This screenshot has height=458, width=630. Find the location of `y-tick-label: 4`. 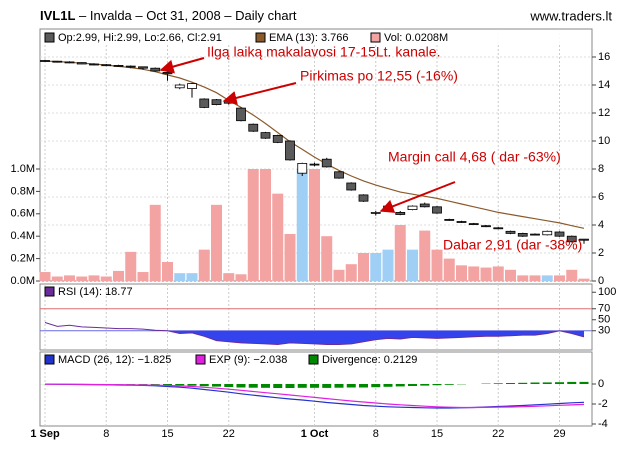

y-tick-label: 4 is located at coordinates (601, 225).